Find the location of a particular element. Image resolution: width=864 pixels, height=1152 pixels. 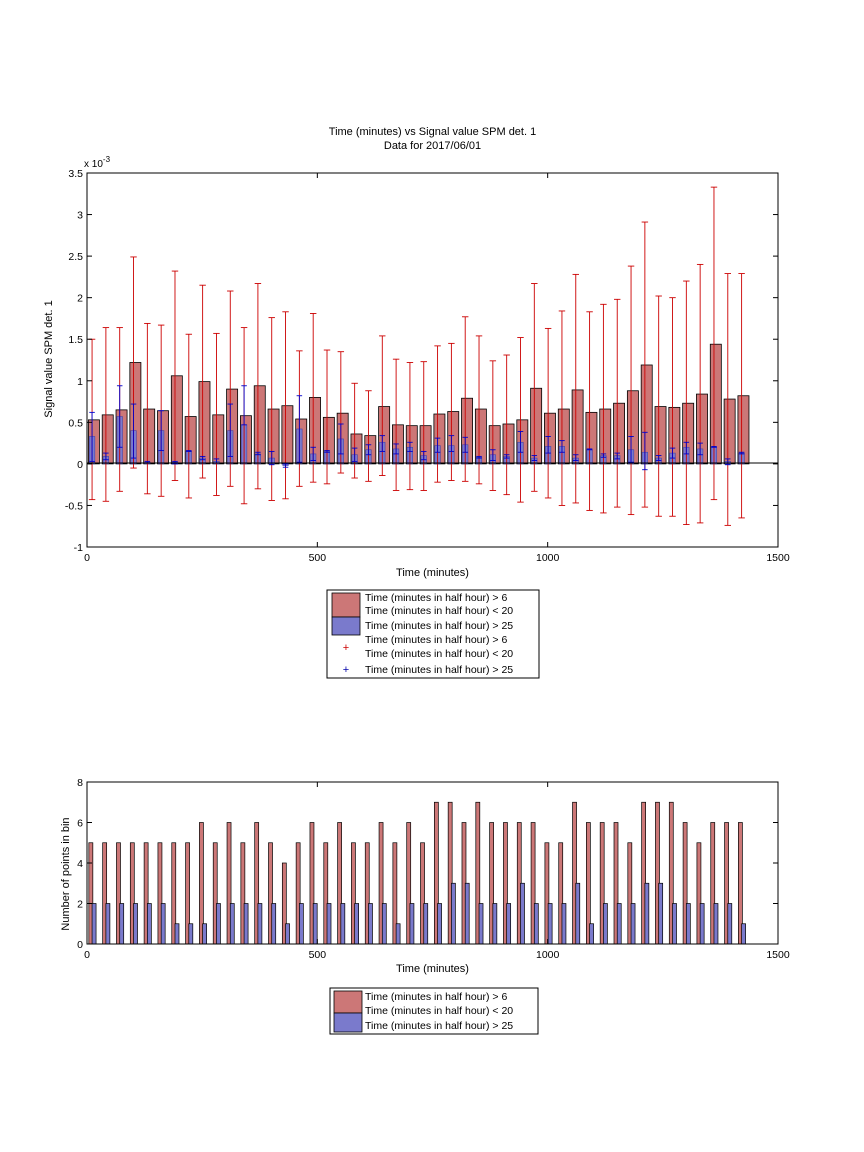

legend-marker-blue-plus: + is located at coordinates (346, 670).